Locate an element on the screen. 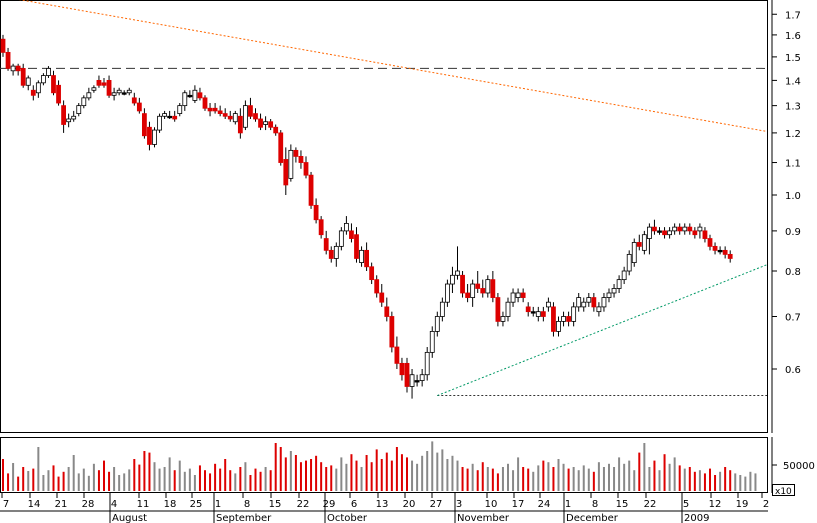  day-label: 12 is located at coordinates (715, 504).